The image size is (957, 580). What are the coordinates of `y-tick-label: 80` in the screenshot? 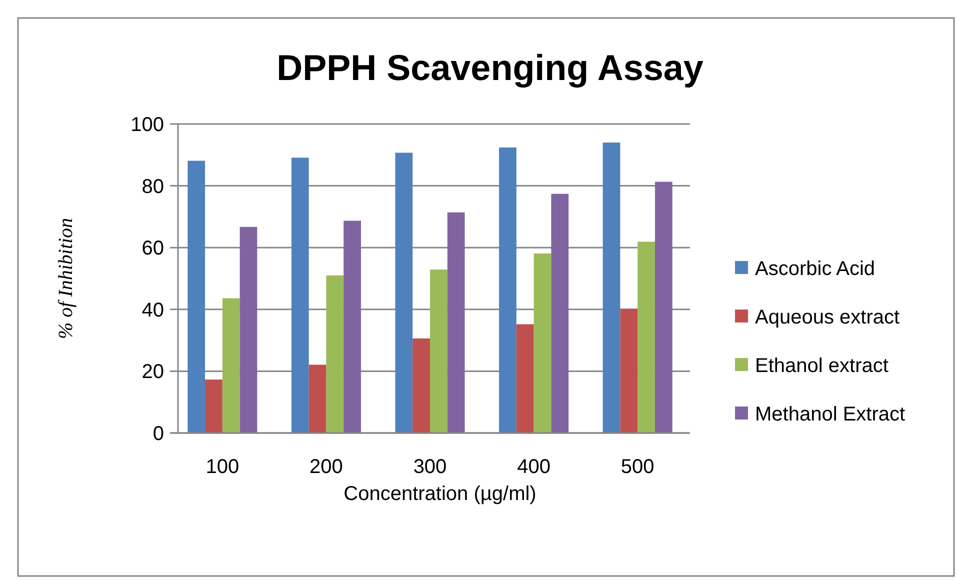 It's located at (153, 187).